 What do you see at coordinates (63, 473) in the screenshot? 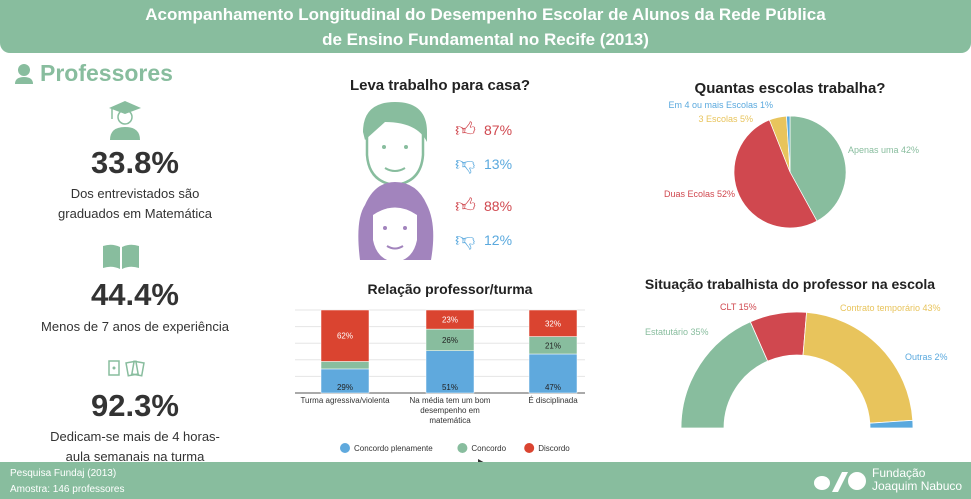
I see `footer-source: Pesquisa Fundaj (2013)` at bounding box center [63, 473].